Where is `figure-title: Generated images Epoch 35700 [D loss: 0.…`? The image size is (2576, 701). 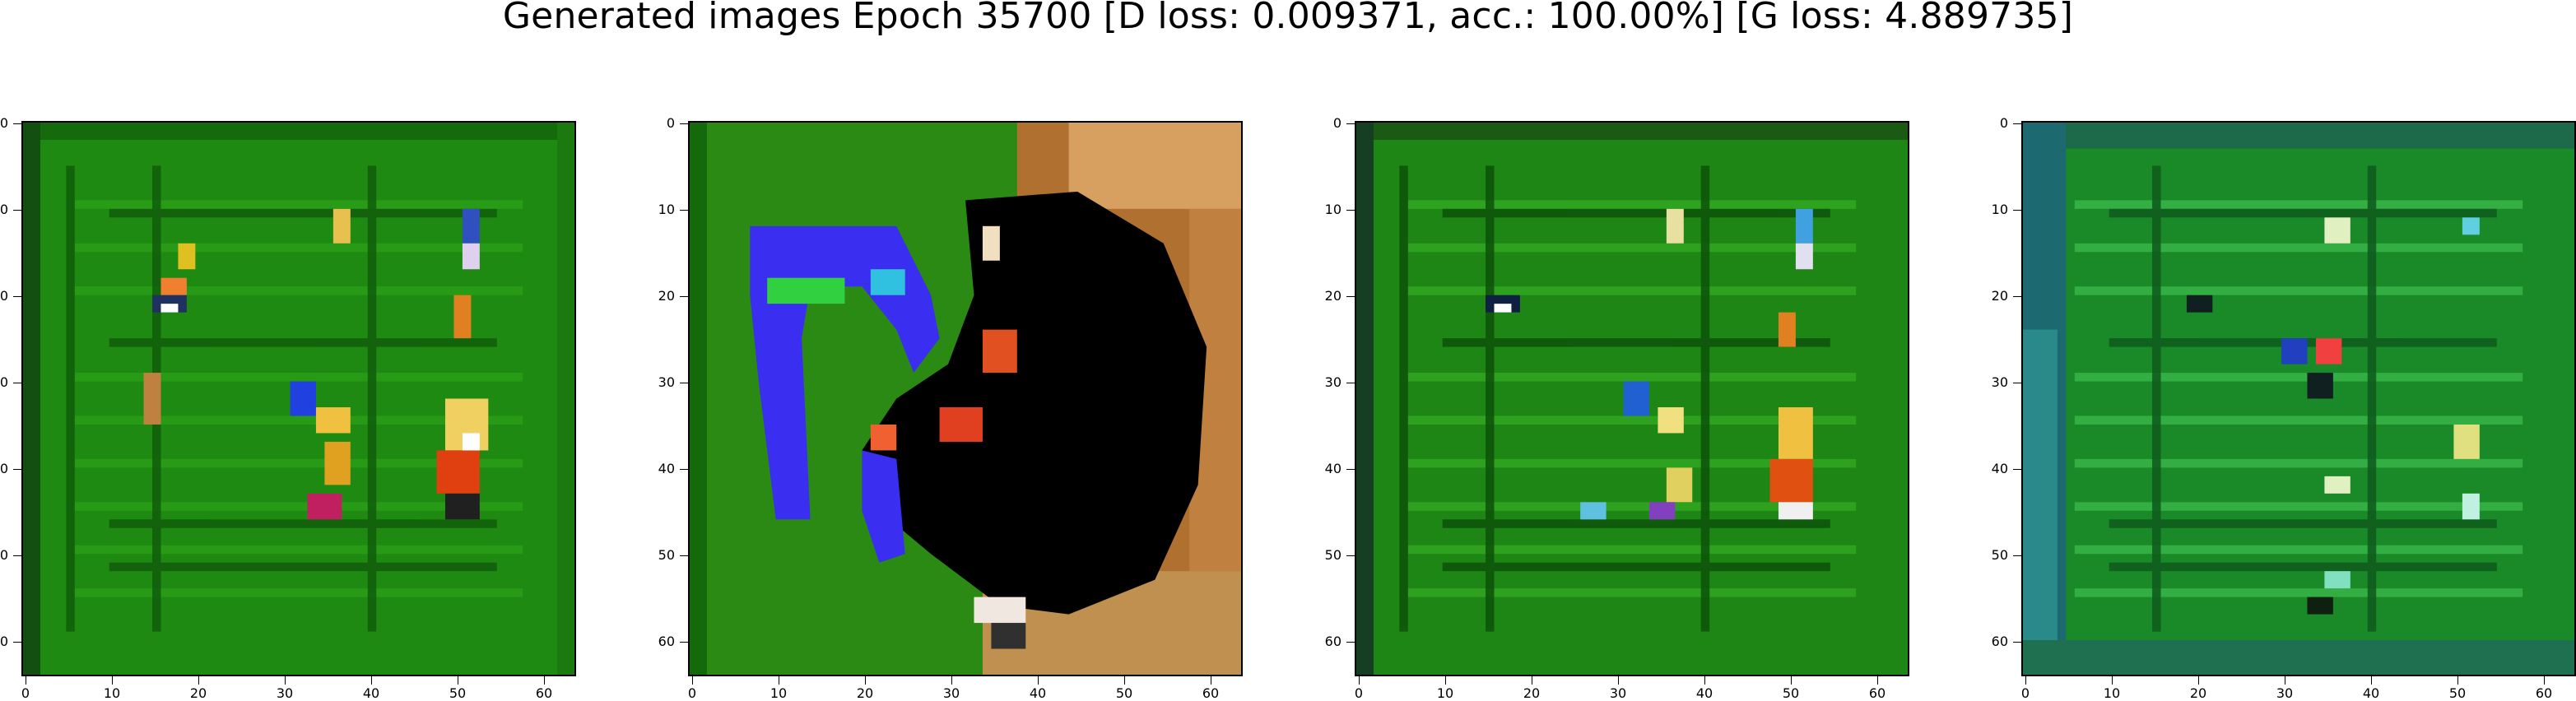
figure-title: Generated images Epoch 35700 [D loss: 0.… is located at coordinates (1288, 18).